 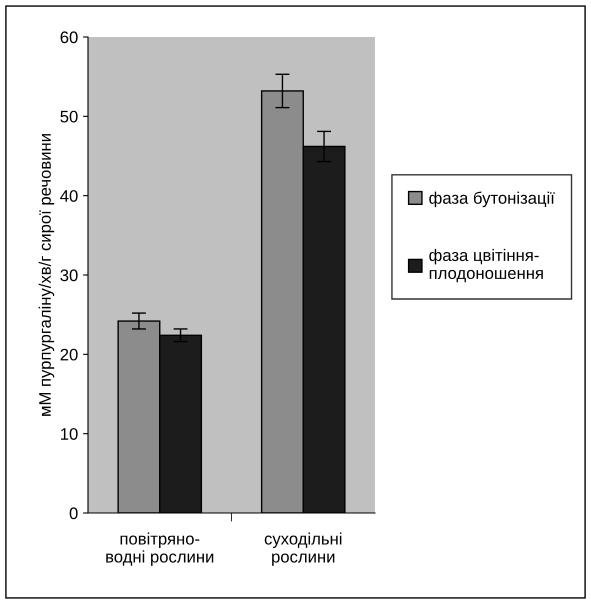 What do you see at coordinates (486, 265) in the screenshot?
I see `legend-label: фаза цвітіння- плодоношення` at bounding box center [486, 265].